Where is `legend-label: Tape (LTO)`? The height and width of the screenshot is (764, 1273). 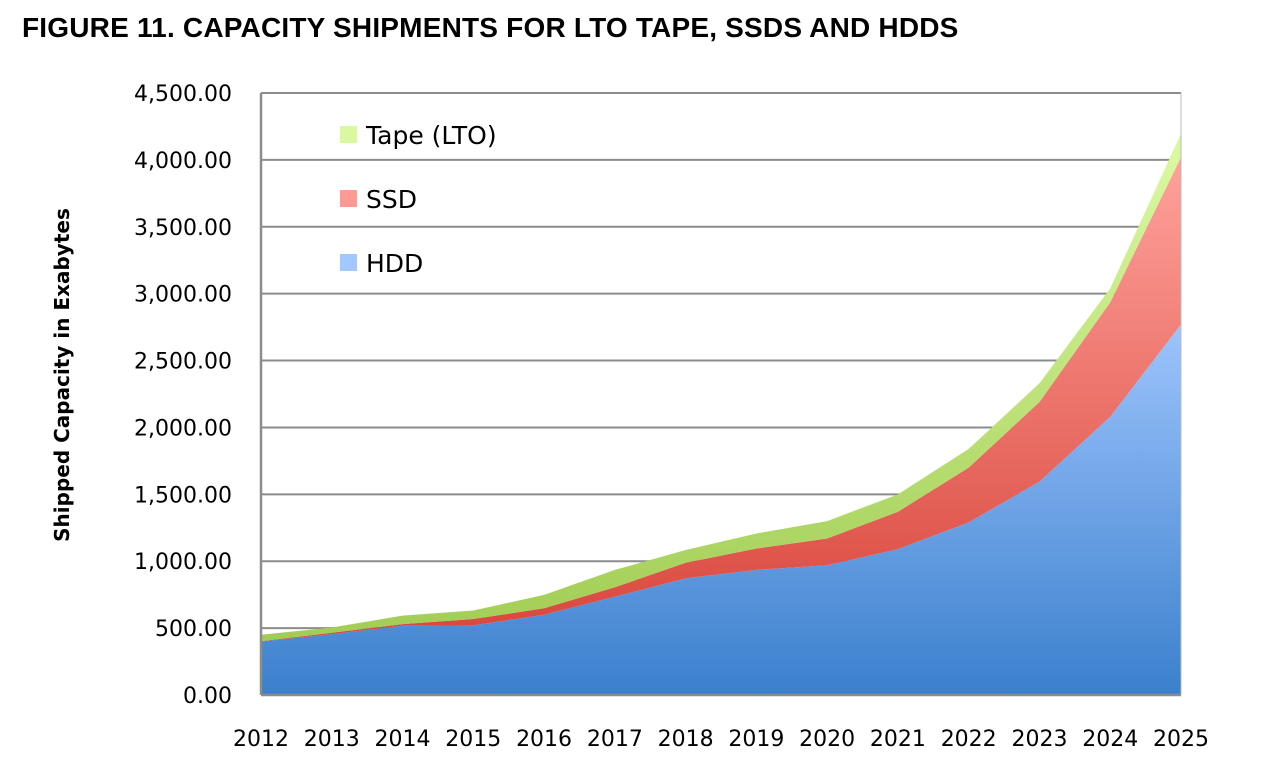 legend-label: Tape (LTO) is located at coordinates (431, 135).